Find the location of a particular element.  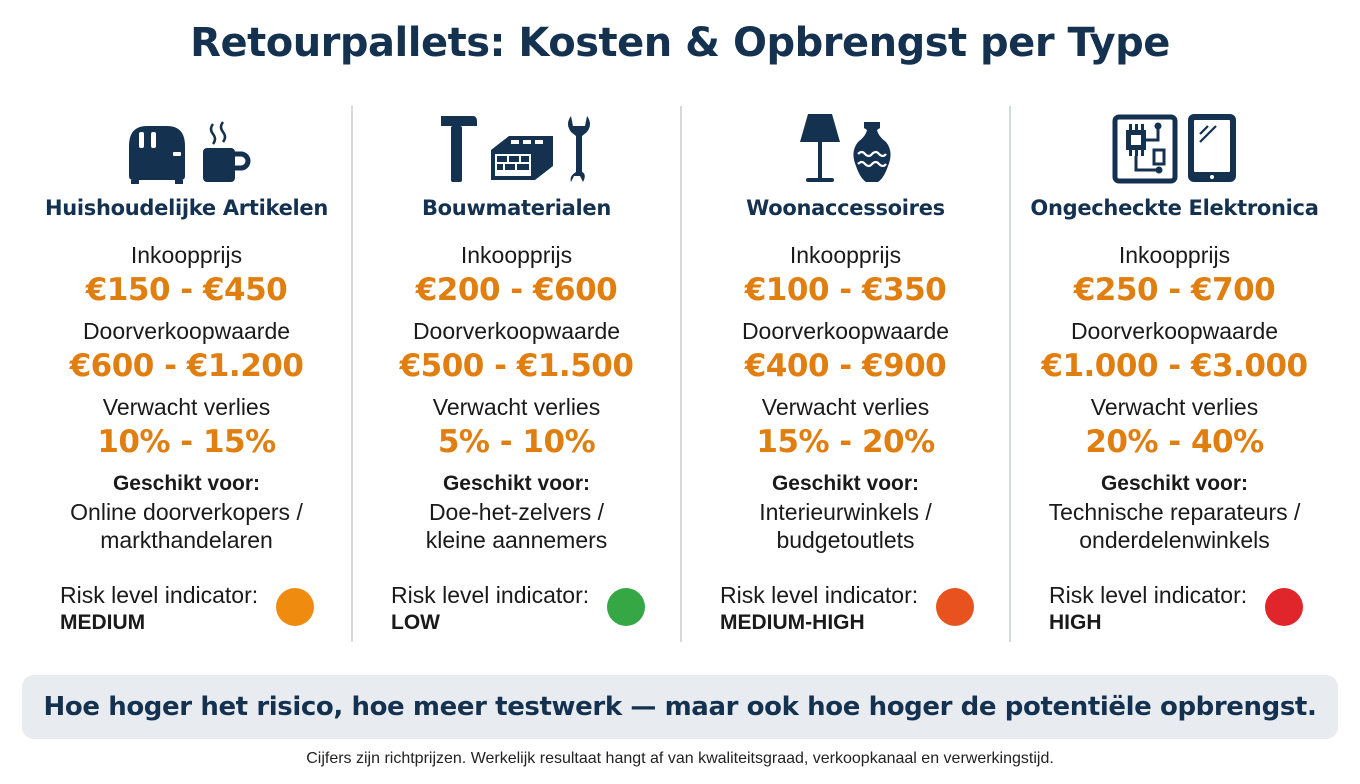

loss-value: 15% - 20% is located at coordinates (845, 442).